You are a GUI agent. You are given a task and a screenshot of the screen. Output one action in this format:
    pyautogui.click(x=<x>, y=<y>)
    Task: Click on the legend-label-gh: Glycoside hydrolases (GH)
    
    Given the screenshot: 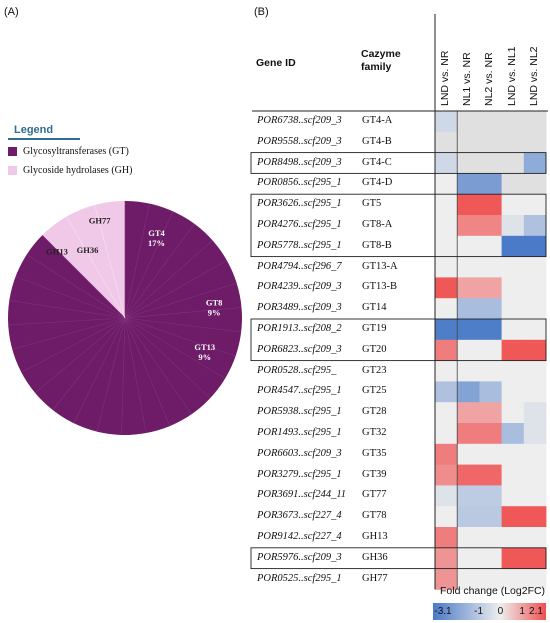 What is the action you would take?
    pyautogui.click(x=78, y=170)
    